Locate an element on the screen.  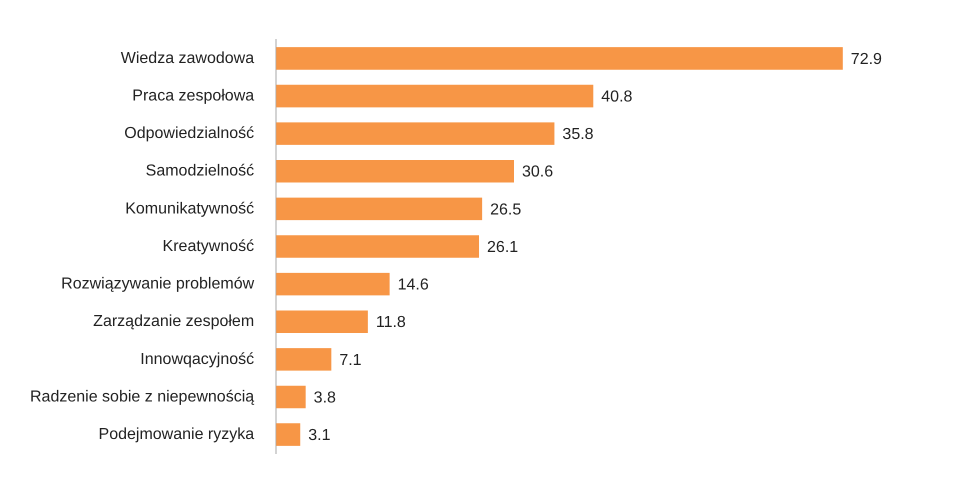
y-tick-label: Zarządzanie zespołem is located at coordinates (173, 321).